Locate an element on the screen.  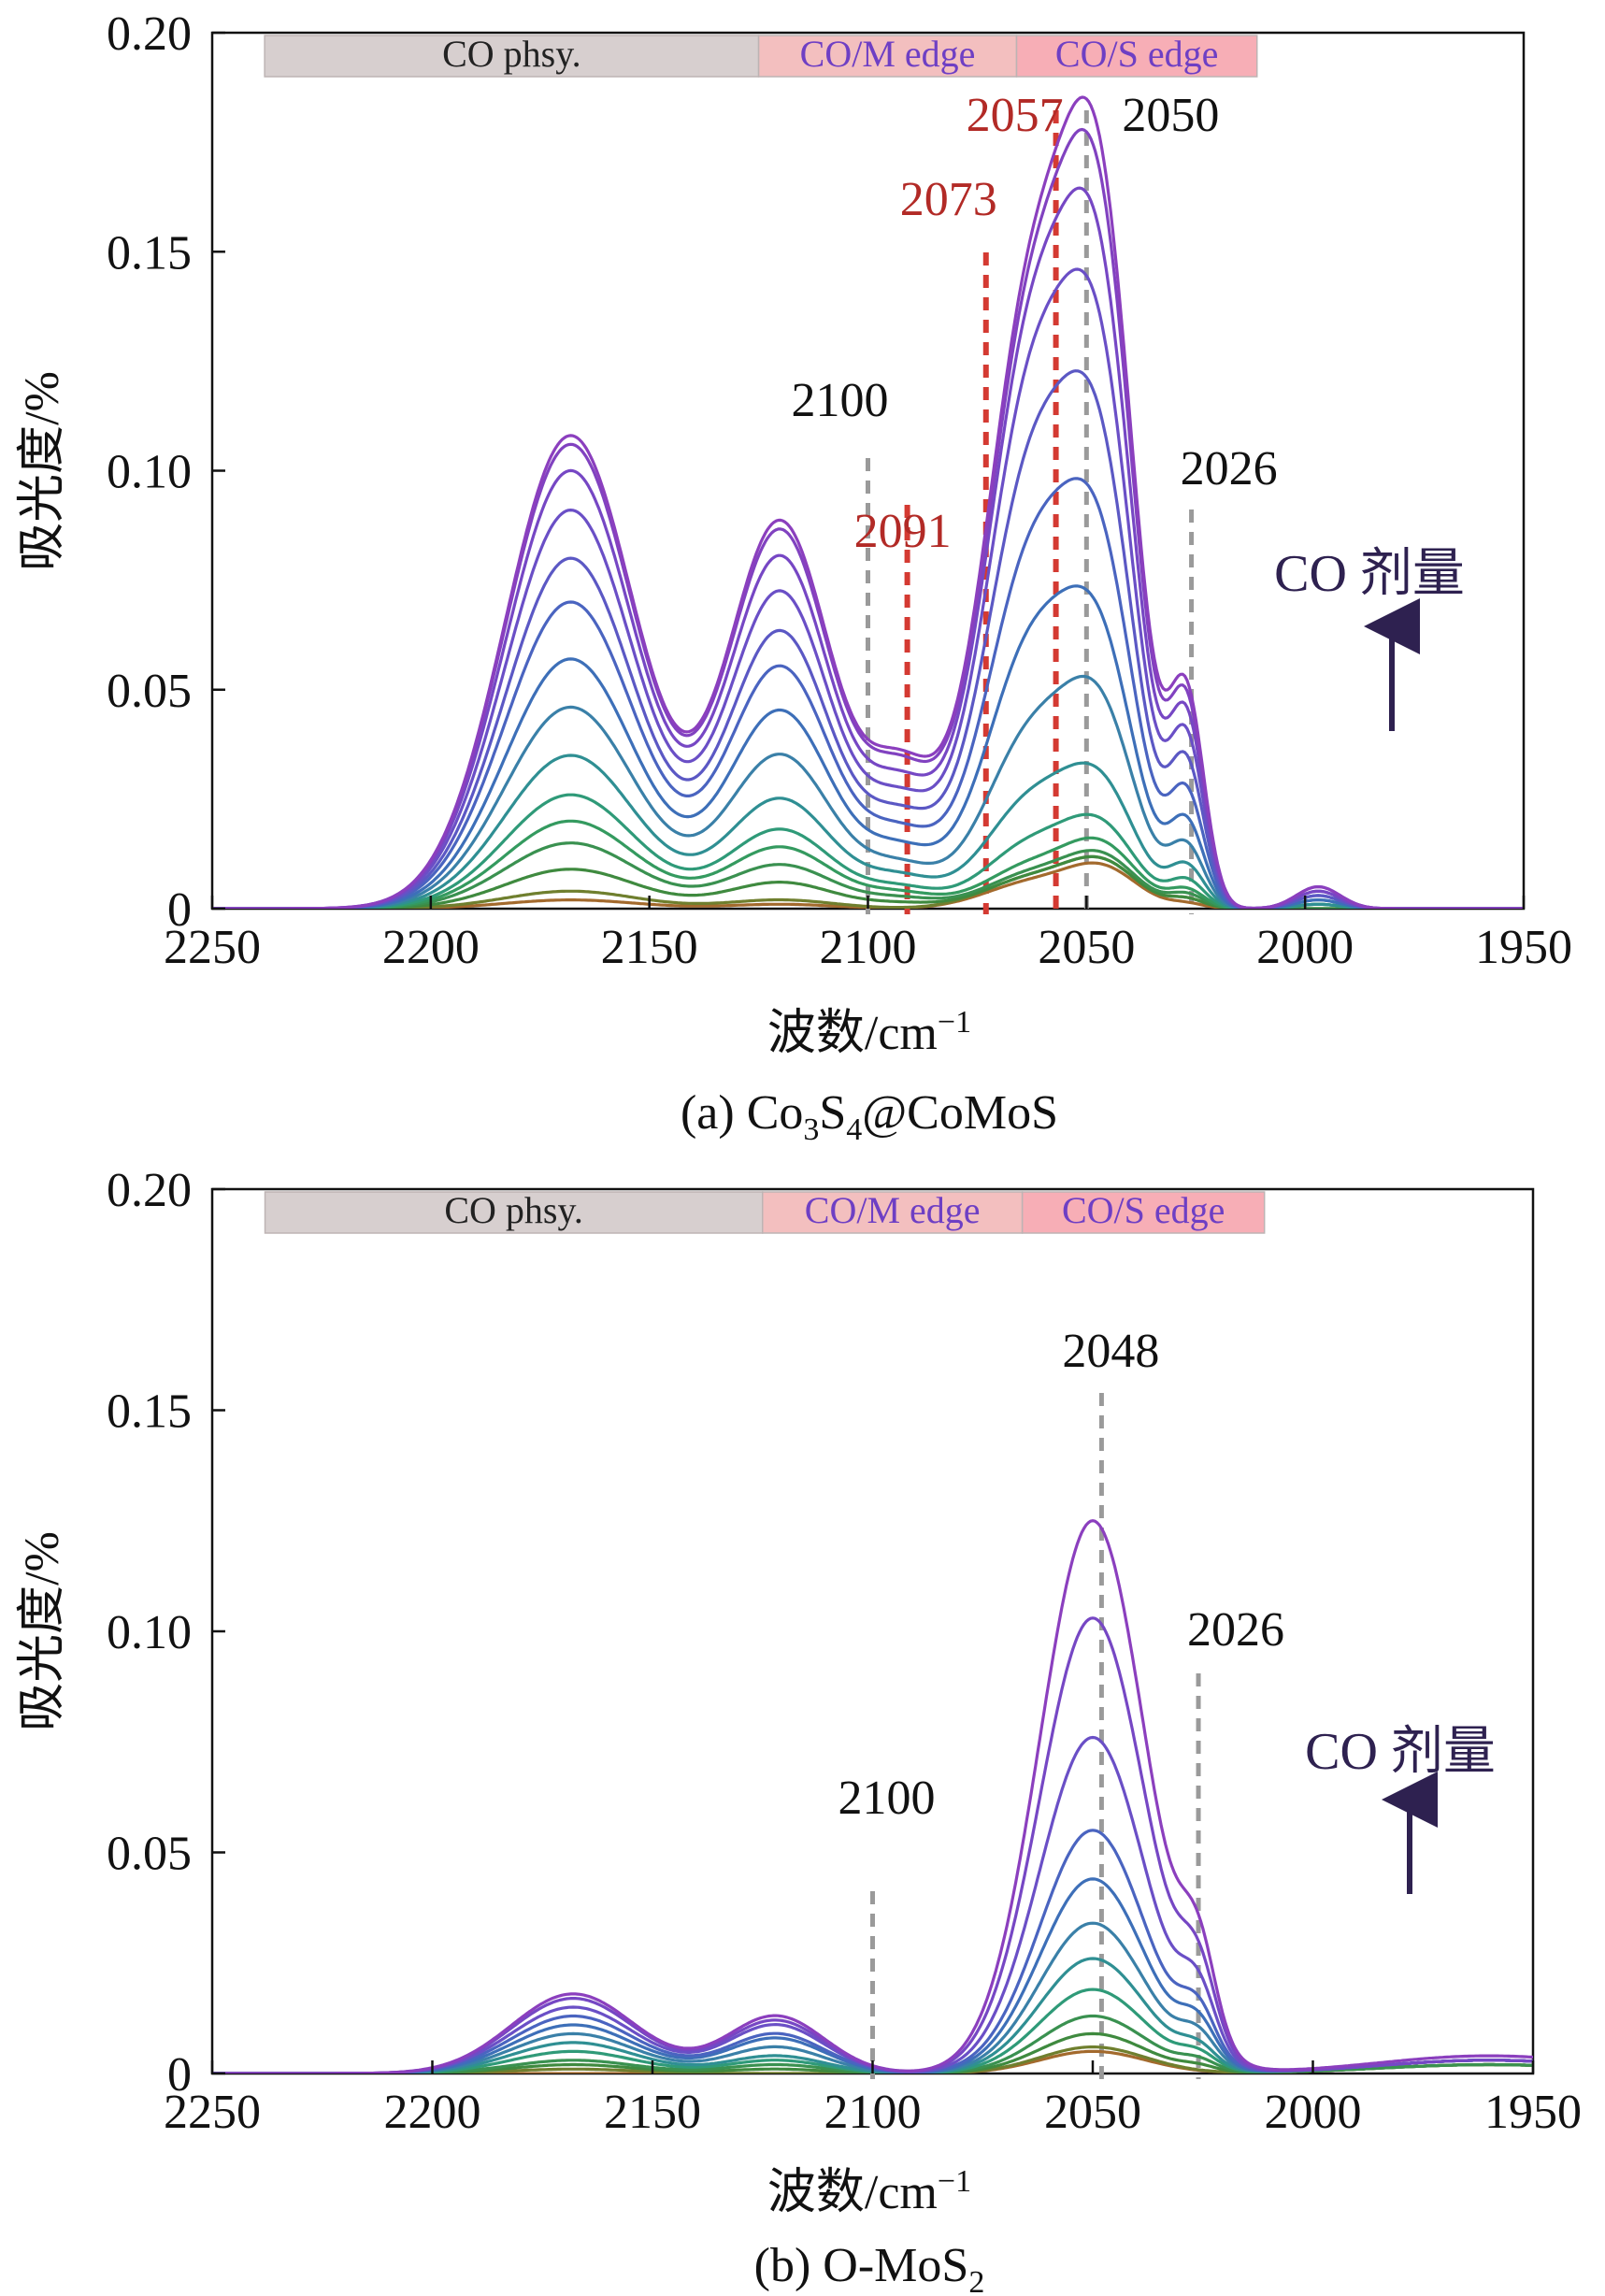
panel-b-dose-label: CO 剂量 is located at coordinates (1401, 1752).